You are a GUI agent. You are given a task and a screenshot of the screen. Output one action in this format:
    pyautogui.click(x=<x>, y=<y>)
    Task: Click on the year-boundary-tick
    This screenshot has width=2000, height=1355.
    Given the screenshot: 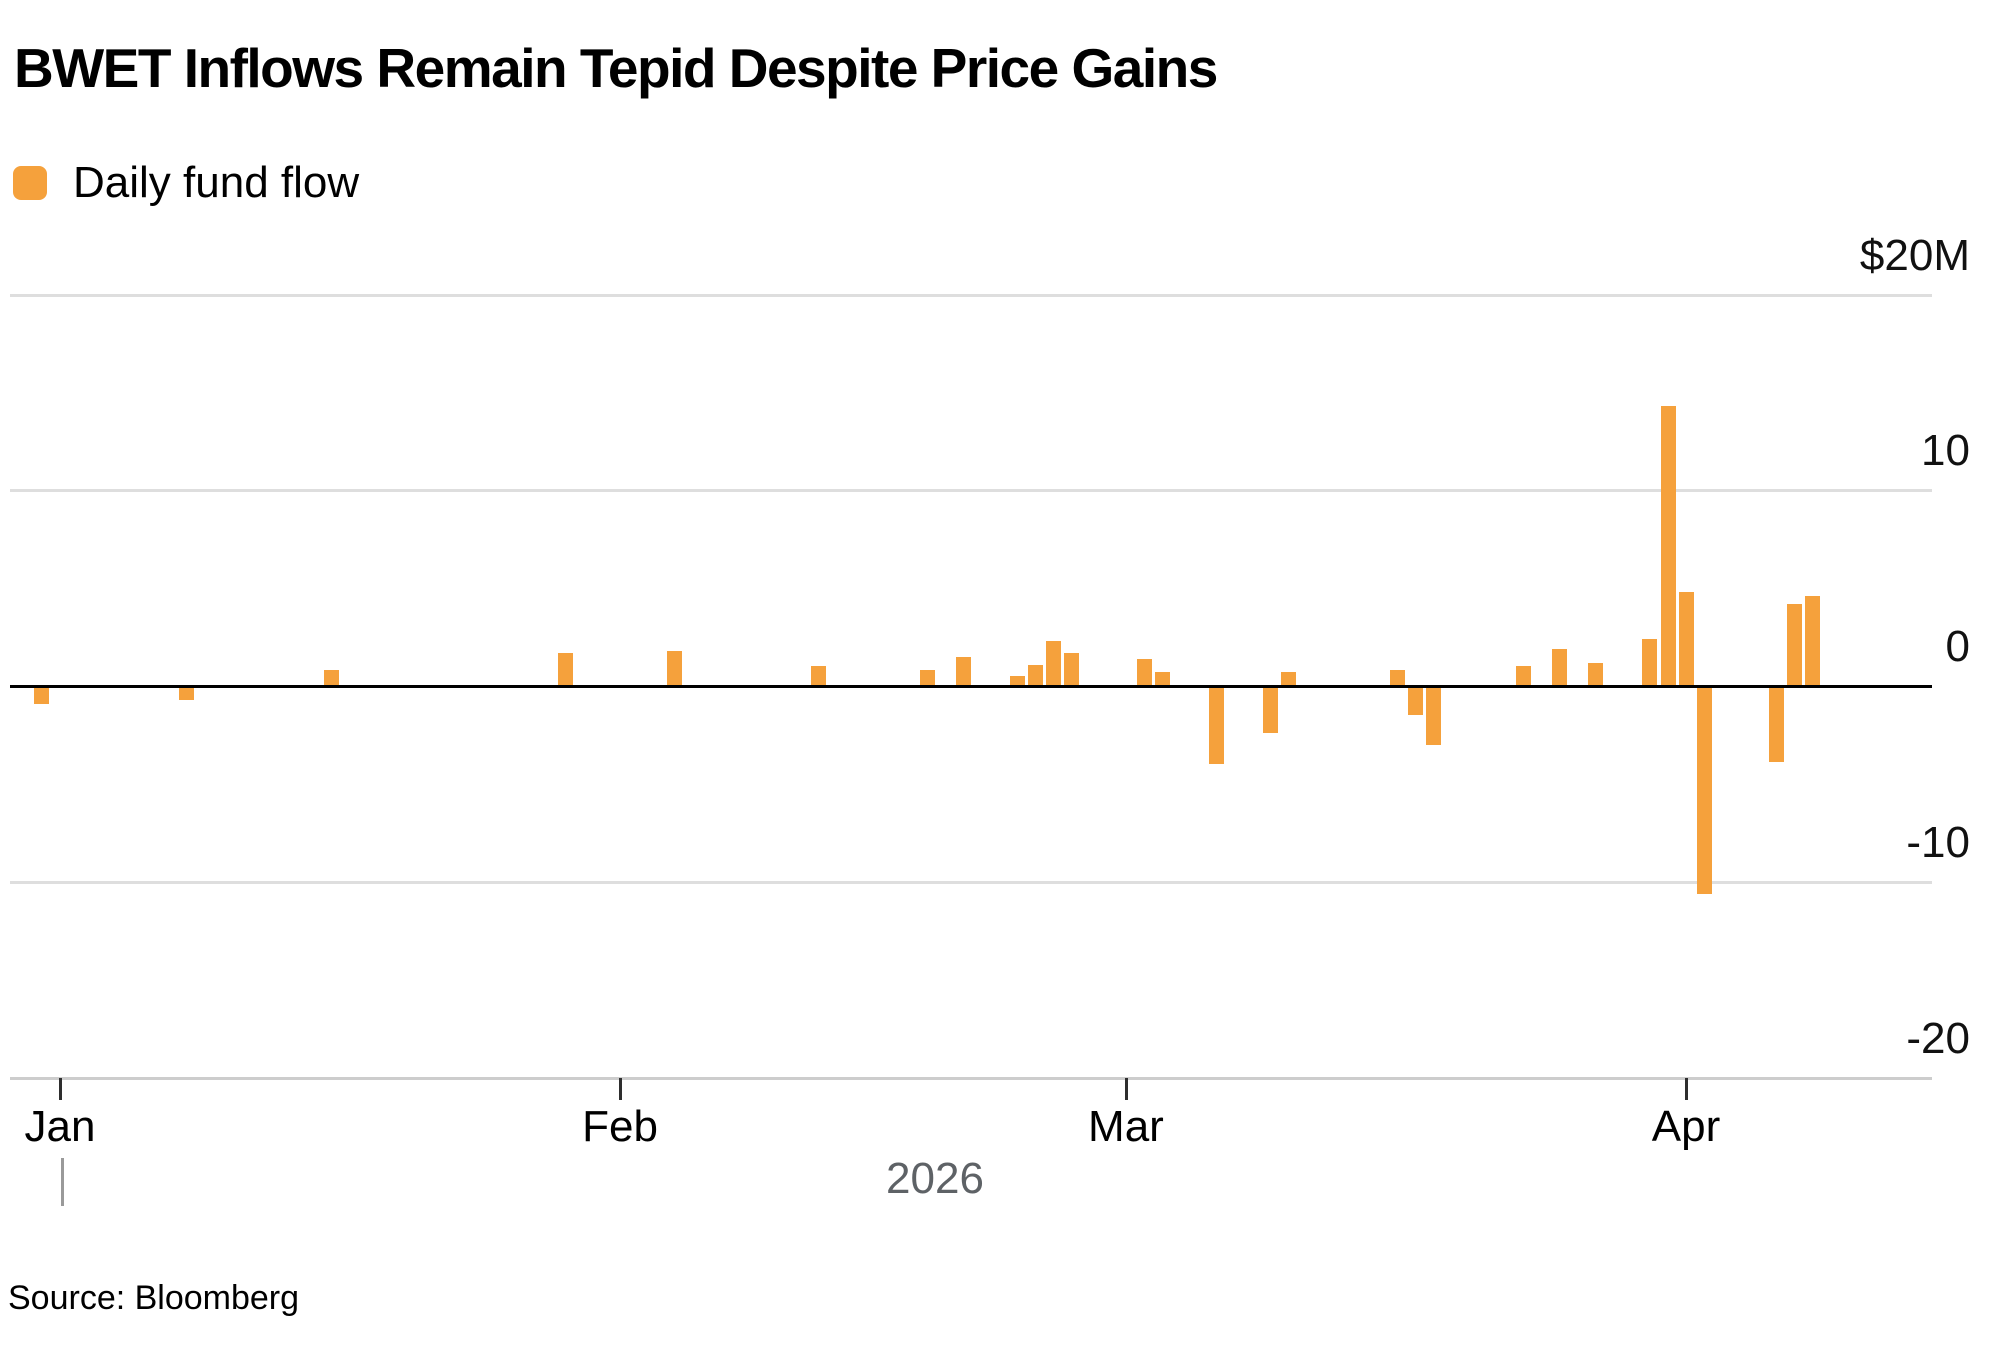 What is the action you would take?
    pyautogui.click(x=62, y=1182)
    